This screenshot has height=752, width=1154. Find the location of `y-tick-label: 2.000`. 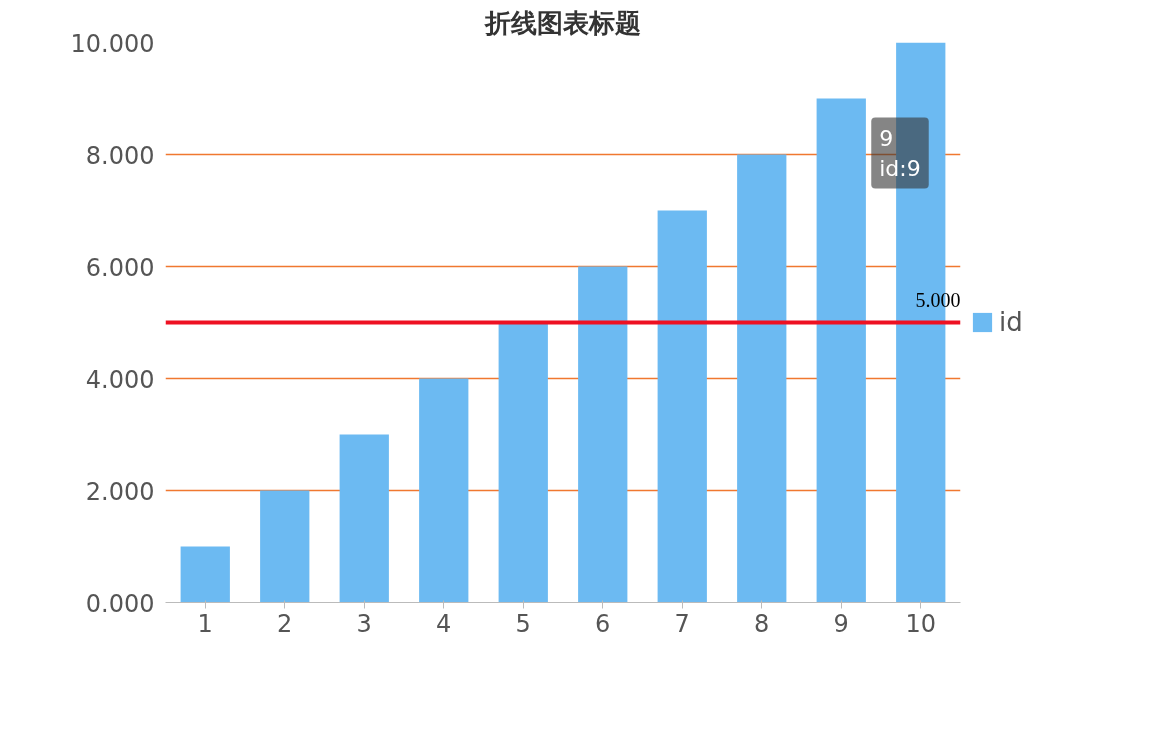

y-tick-label: 2.000 is located at coordinates (120, 491).